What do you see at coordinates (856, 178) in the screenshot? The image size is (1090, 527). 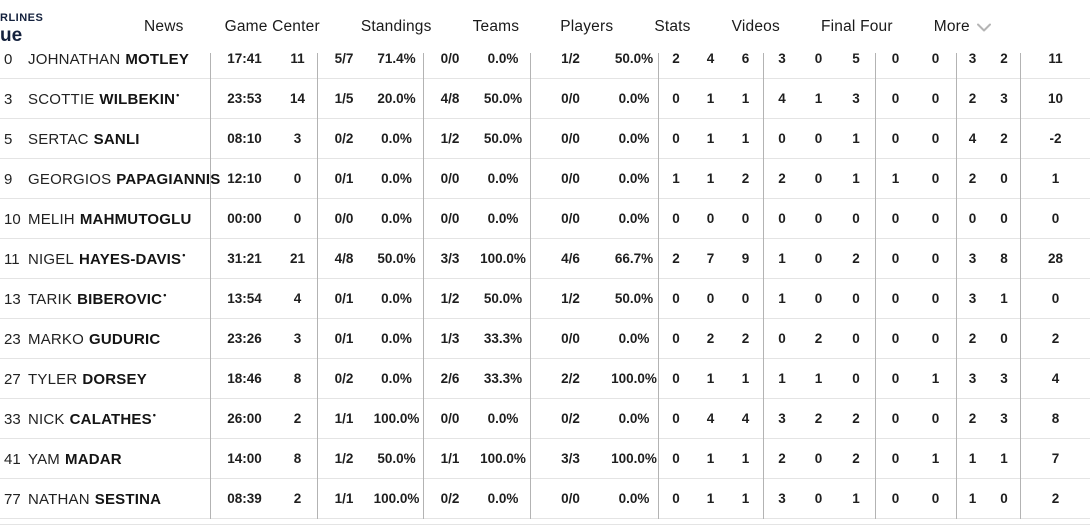 I see `stat-to: 1` at bounding box center [856, 178].